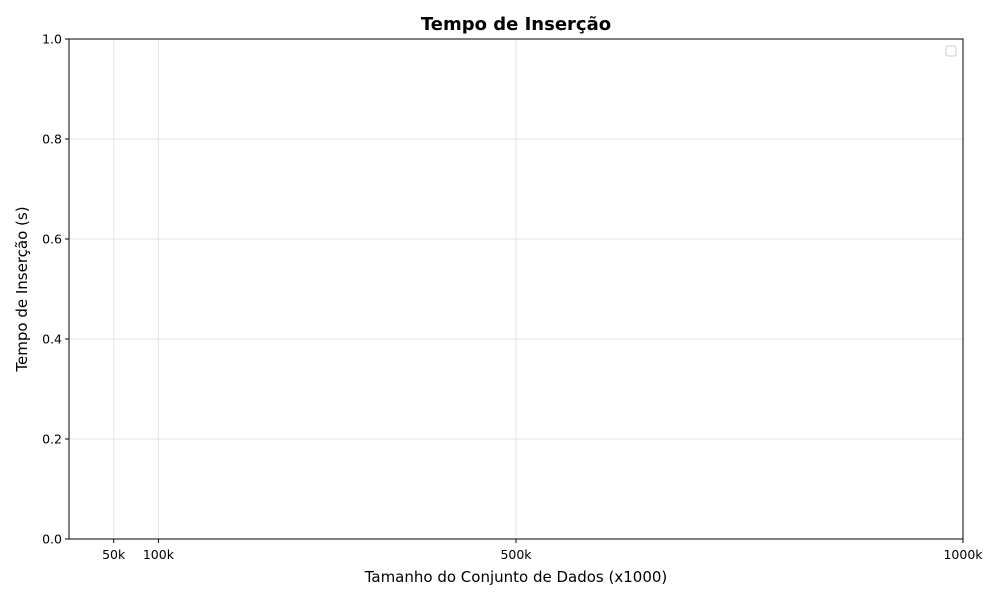 The width and height of the screenshot is (1000, 600). What do you see at coordinates (52, 39) in the screenshot?
I see `y-tick-label: 1.0` at bounding box center [52, 39].